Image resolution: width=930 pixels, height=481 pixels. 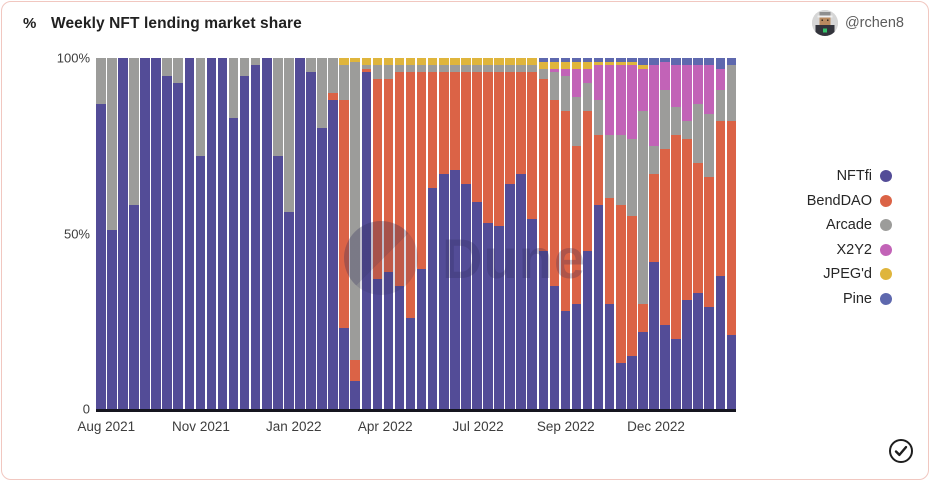 I want to click on y-axis-unit-label: %, so click(x=30, y=23).